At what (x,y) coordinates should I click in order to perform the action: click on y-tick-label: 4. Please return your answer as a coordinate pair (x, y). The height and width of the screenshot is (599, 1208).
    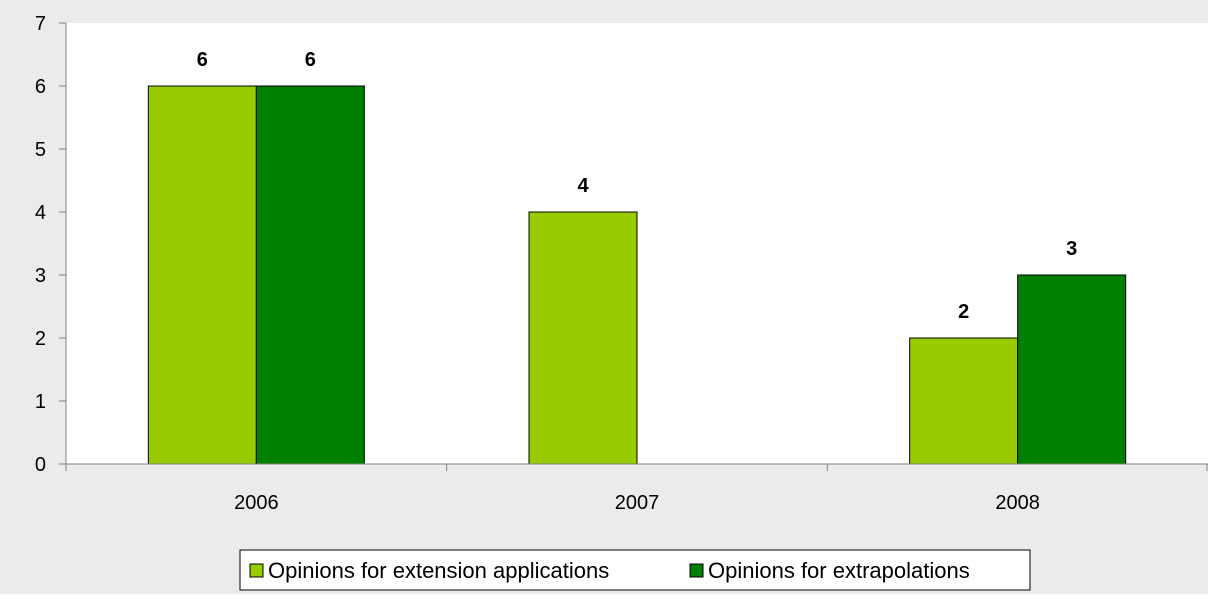
    Looking at the image, I should click on (40, 213).